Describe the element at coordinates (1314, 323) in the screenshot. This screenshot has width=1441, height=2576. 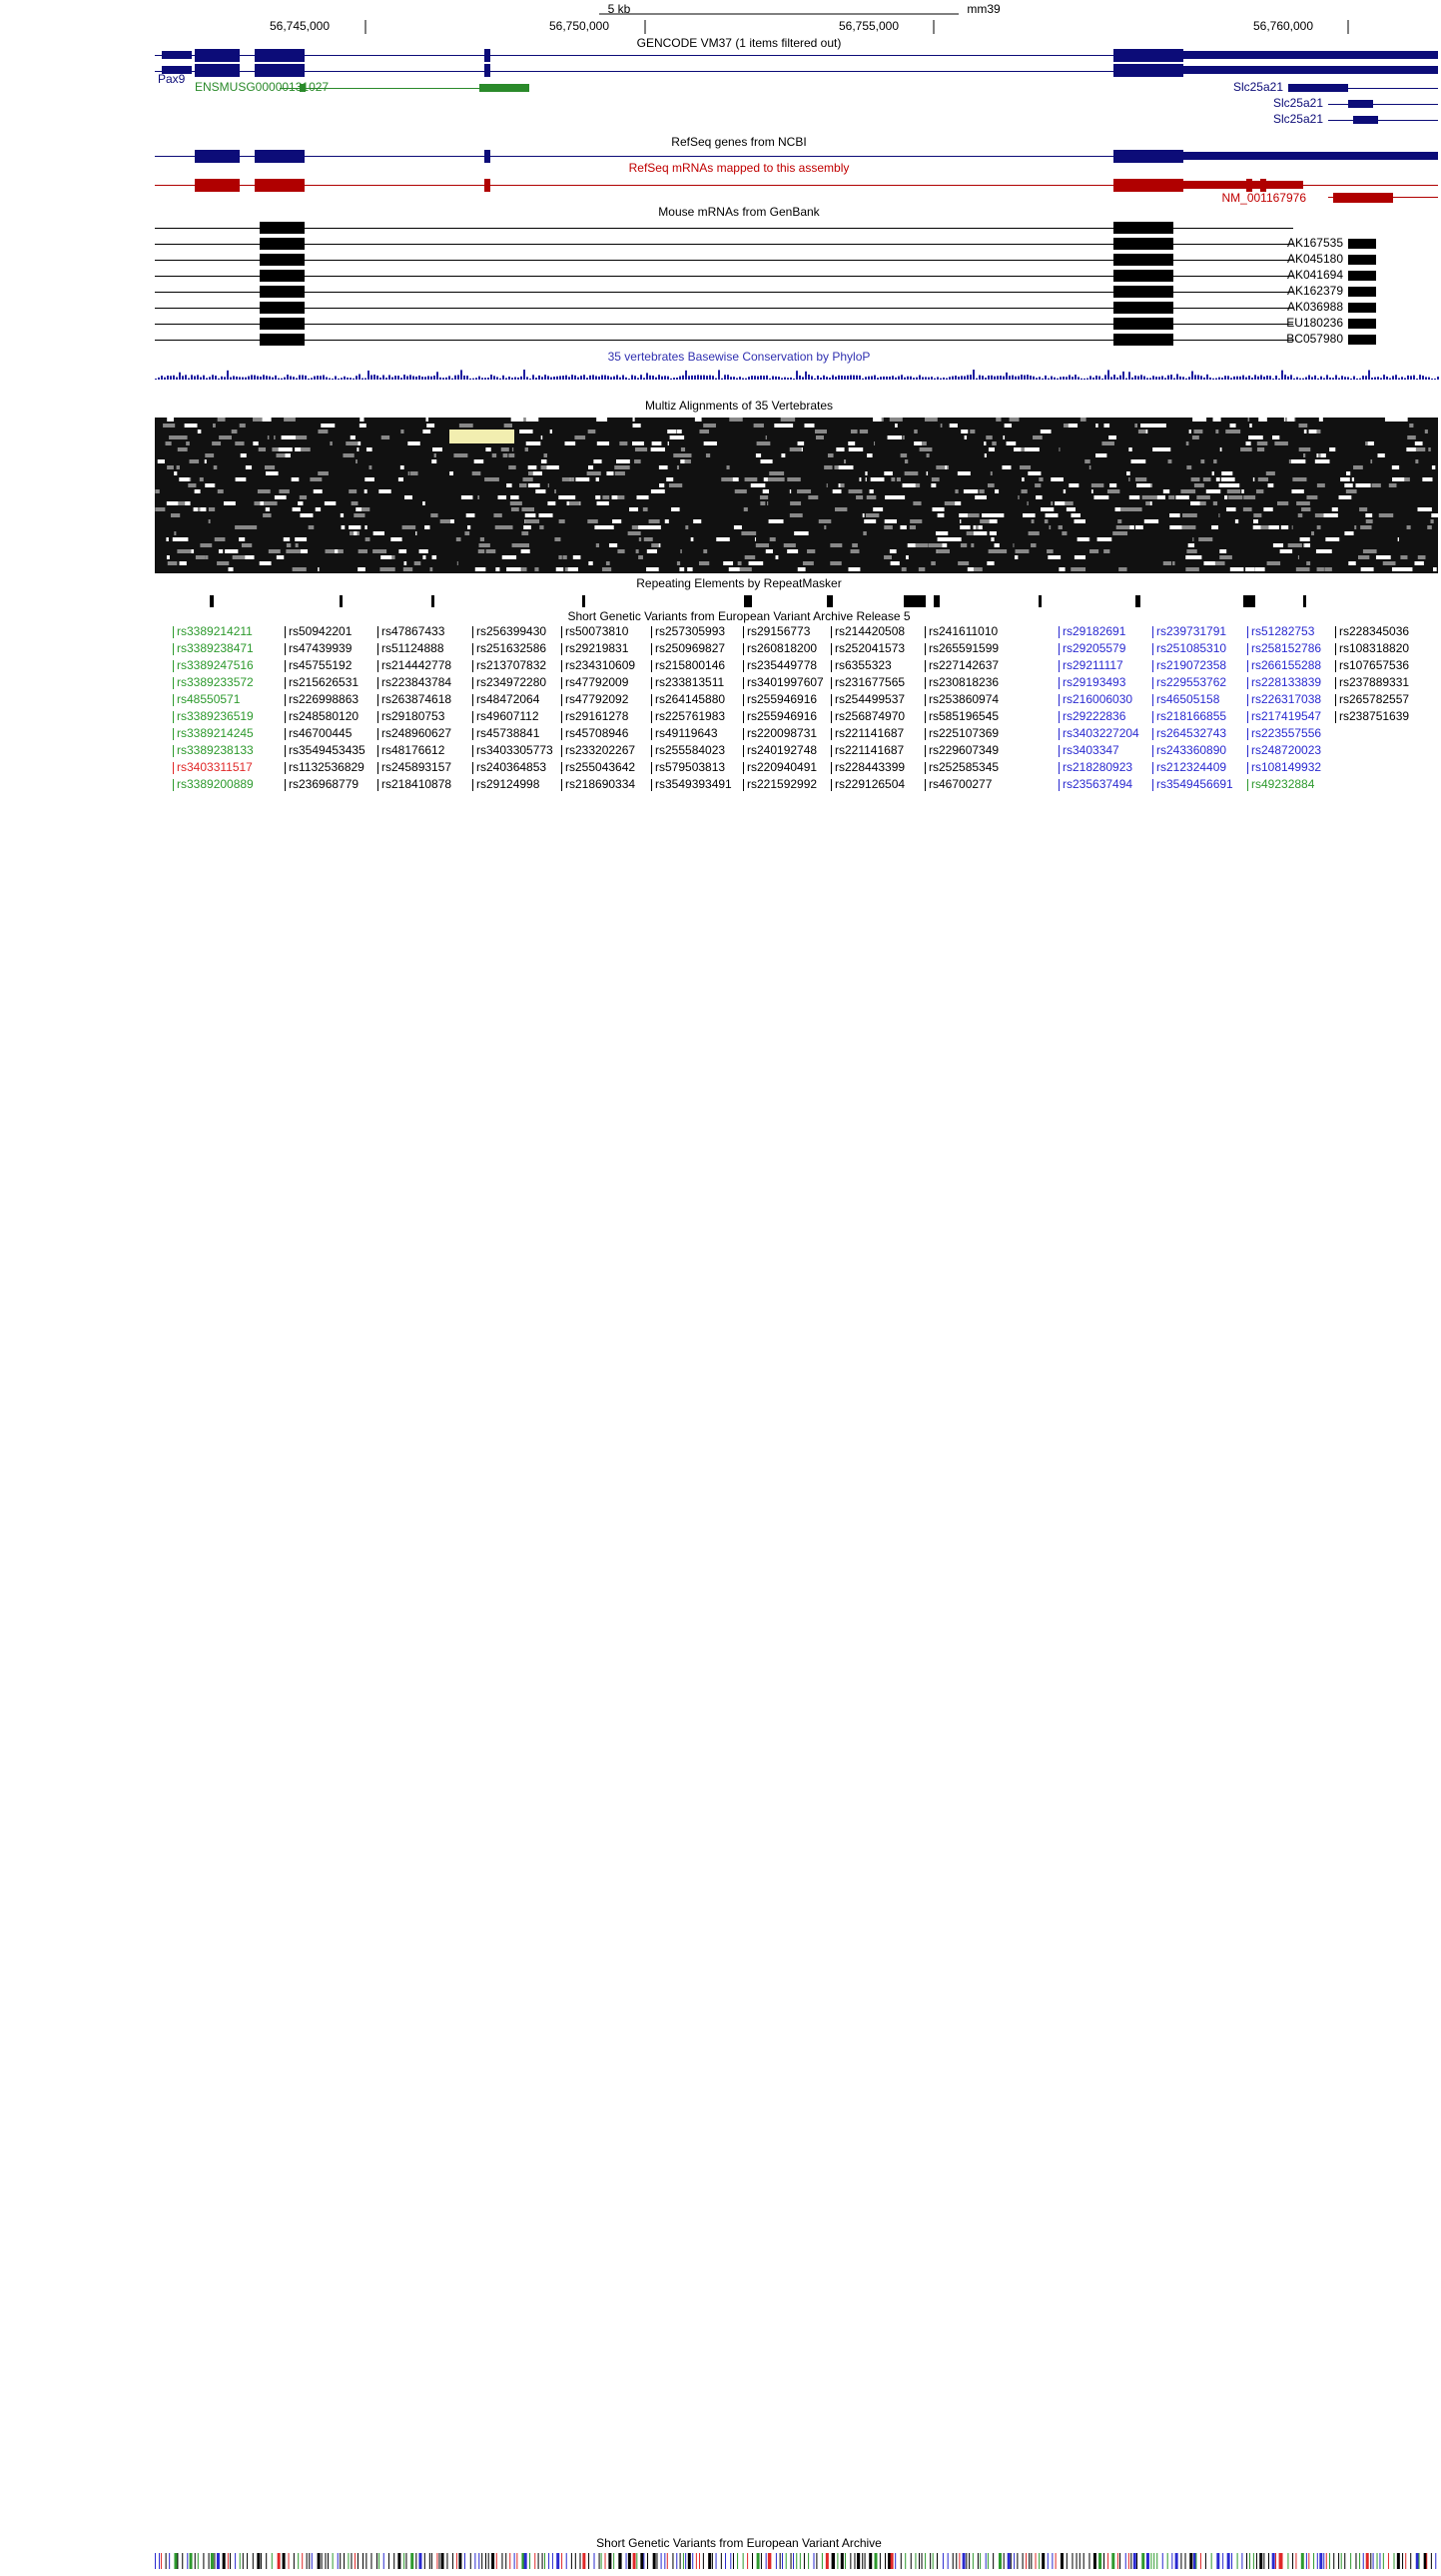
I see `mrna-label: EU180236` at that location.